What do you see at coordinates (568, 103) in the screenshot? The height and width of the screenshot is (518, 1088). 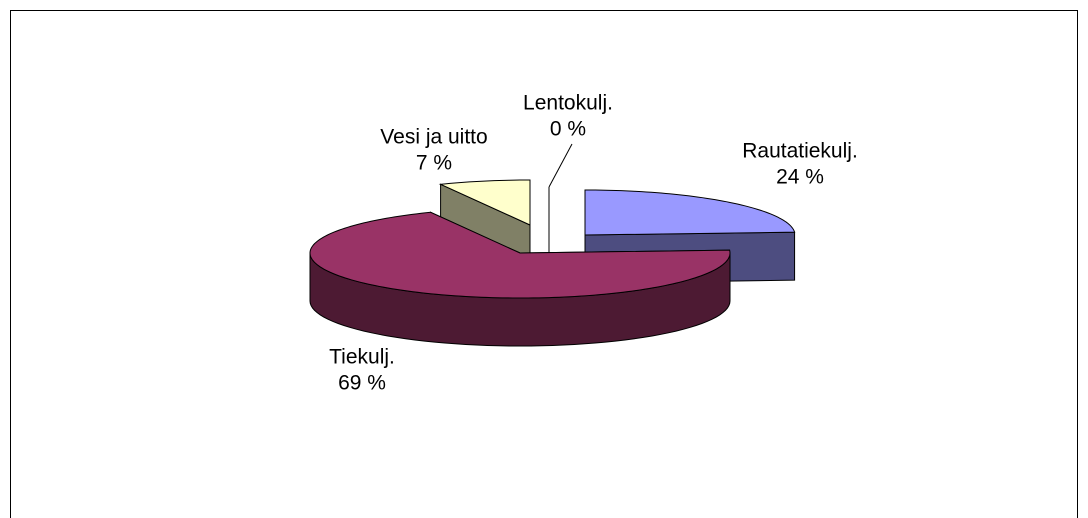 I see `slice-label: Lentokulj.` at bounding box center [568, 103].